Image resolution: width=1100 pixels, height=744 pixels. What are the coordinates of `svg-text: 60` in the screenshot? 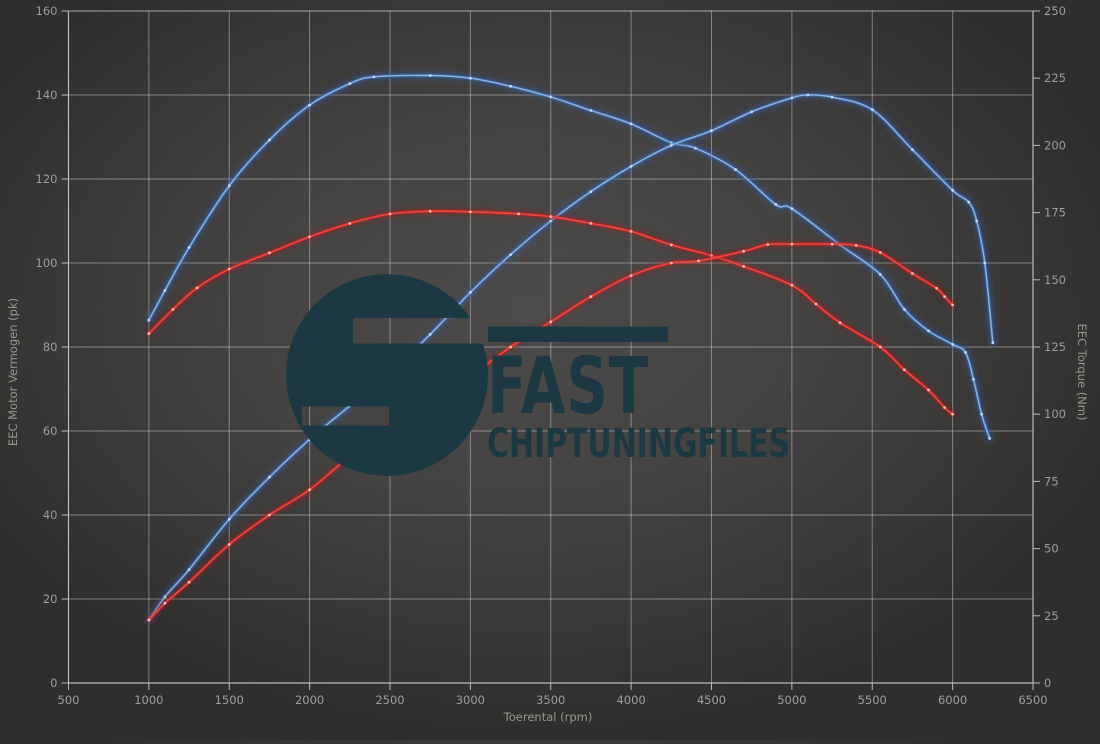 It's located at (50, 431).